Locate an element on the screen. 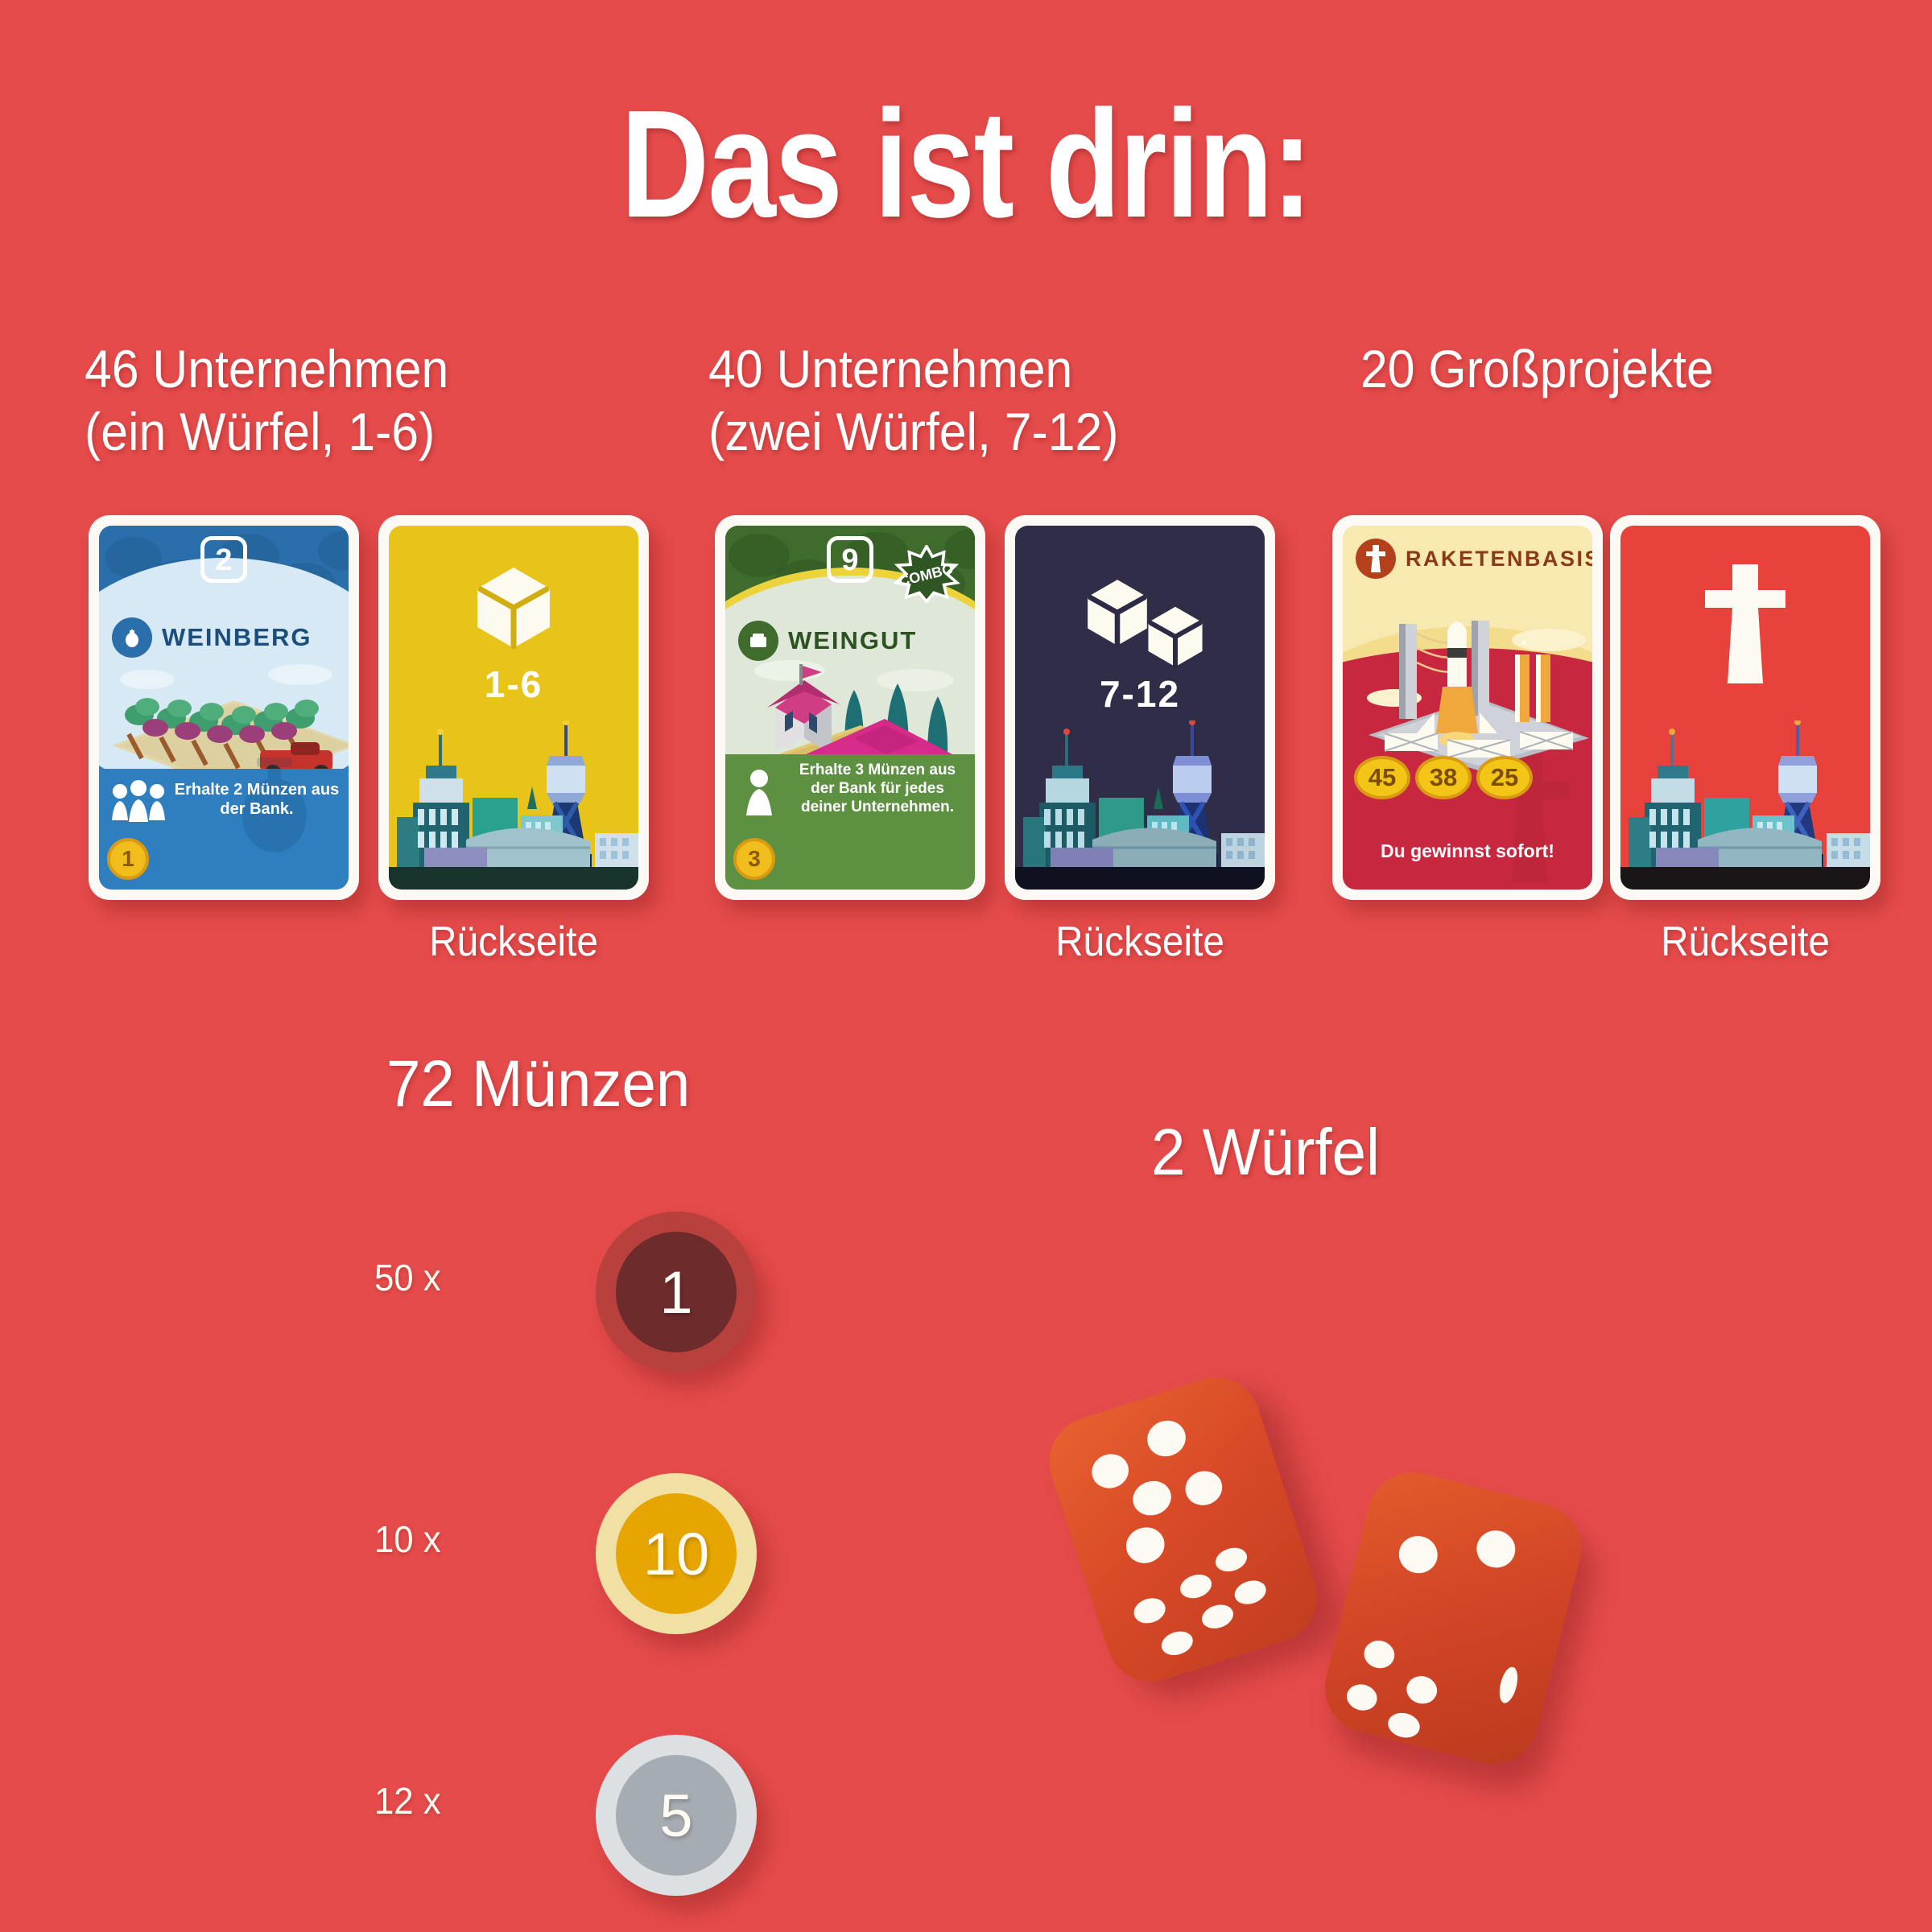 The image size is (1932, 1932). meeple-icon is located at coordinates (759, 792).